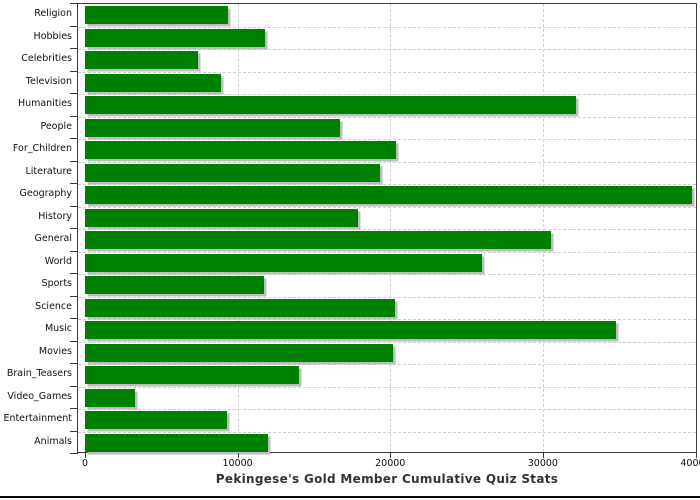 This screenshot has height=500, width=700. Describe the element at coordinates (318, 240) in the screenshot. I see `bar-general` at that location.